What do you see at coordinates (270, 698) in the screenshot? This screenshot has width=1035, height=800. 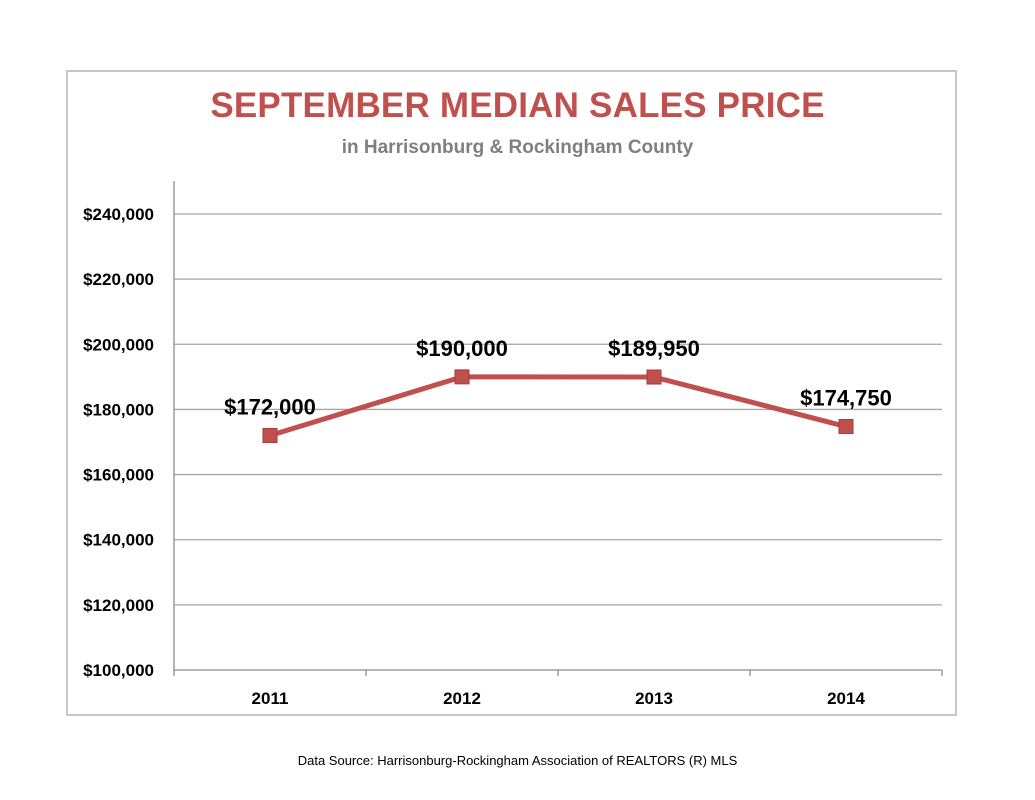 I see `x-tick-label: 2011` at bounding box center [270, 698].